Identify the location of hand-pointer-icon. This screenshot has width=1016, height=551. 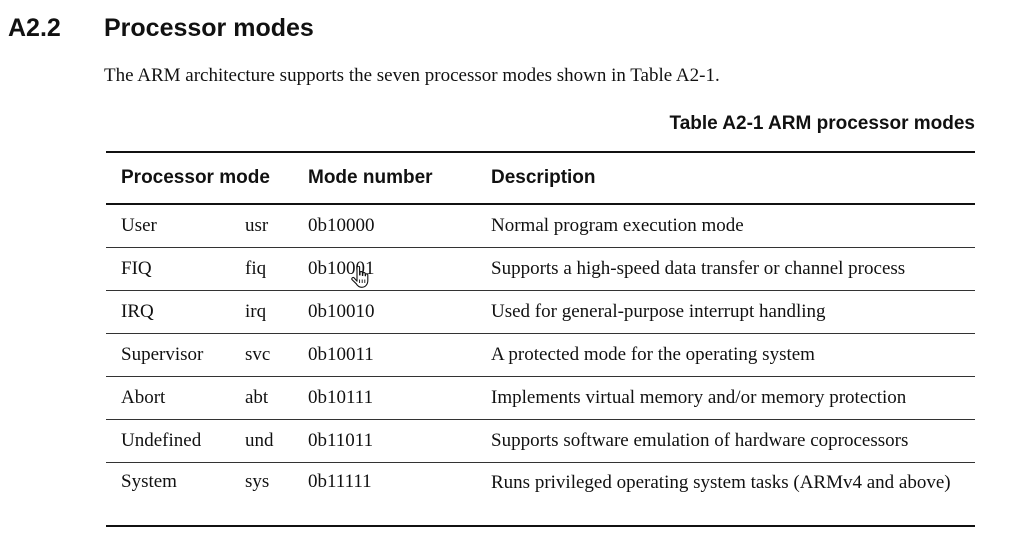
(360, 277).